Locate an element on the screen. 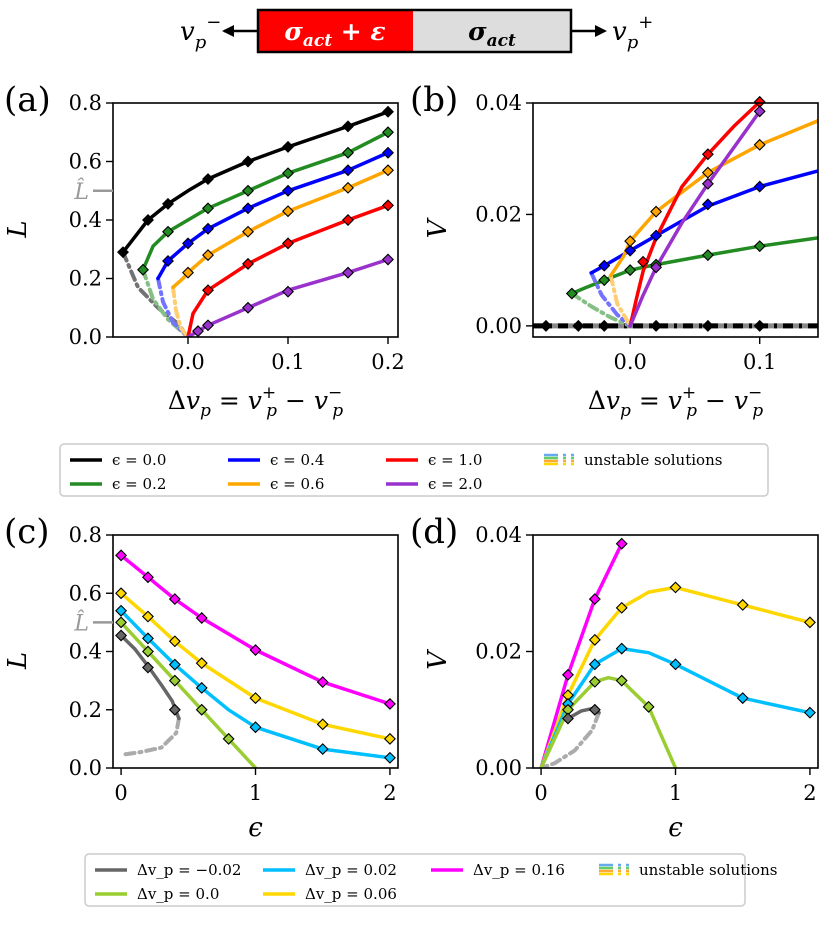 Image resolution: width=830 pixels, height=927 pixels. legend-label-0: ϵ = 0.0 is located at coordinates (139, 460).